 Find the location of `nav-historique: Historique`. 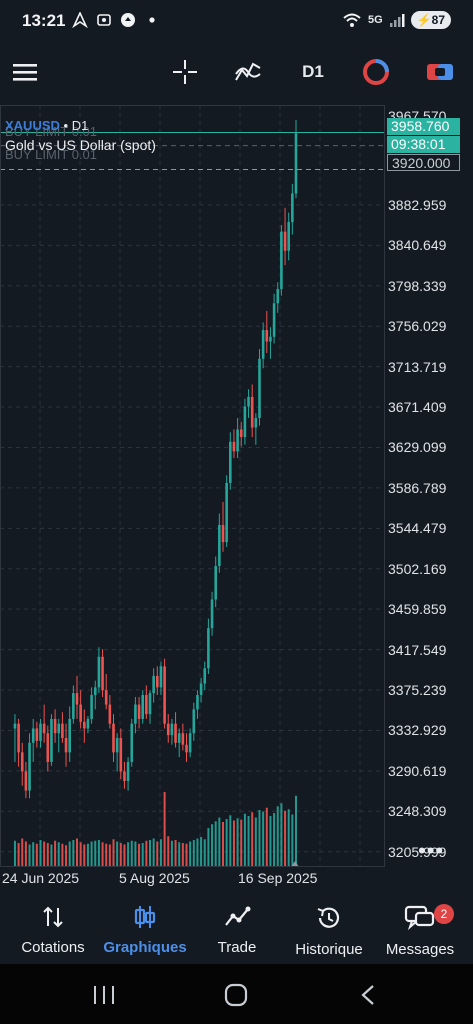

nav-historique: Historique is located at coordinates (329, 931).